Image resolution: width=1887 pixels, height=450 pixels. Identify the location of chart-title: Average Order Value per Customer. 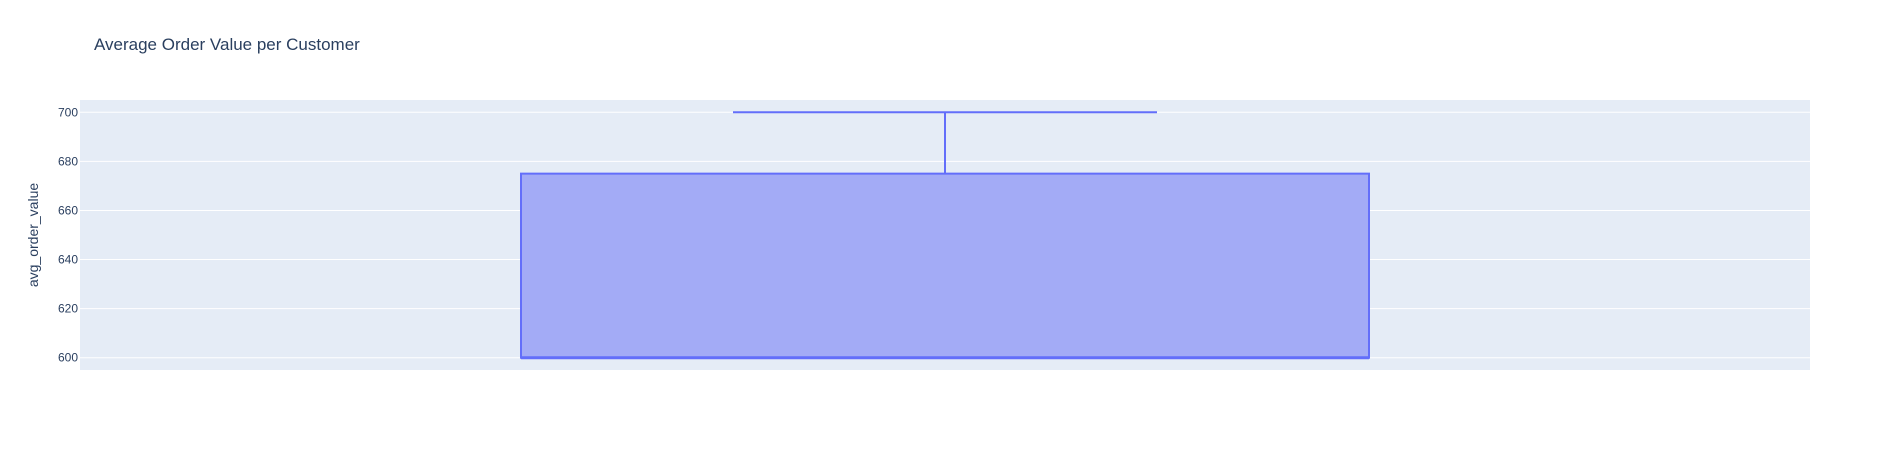
(227, 44).